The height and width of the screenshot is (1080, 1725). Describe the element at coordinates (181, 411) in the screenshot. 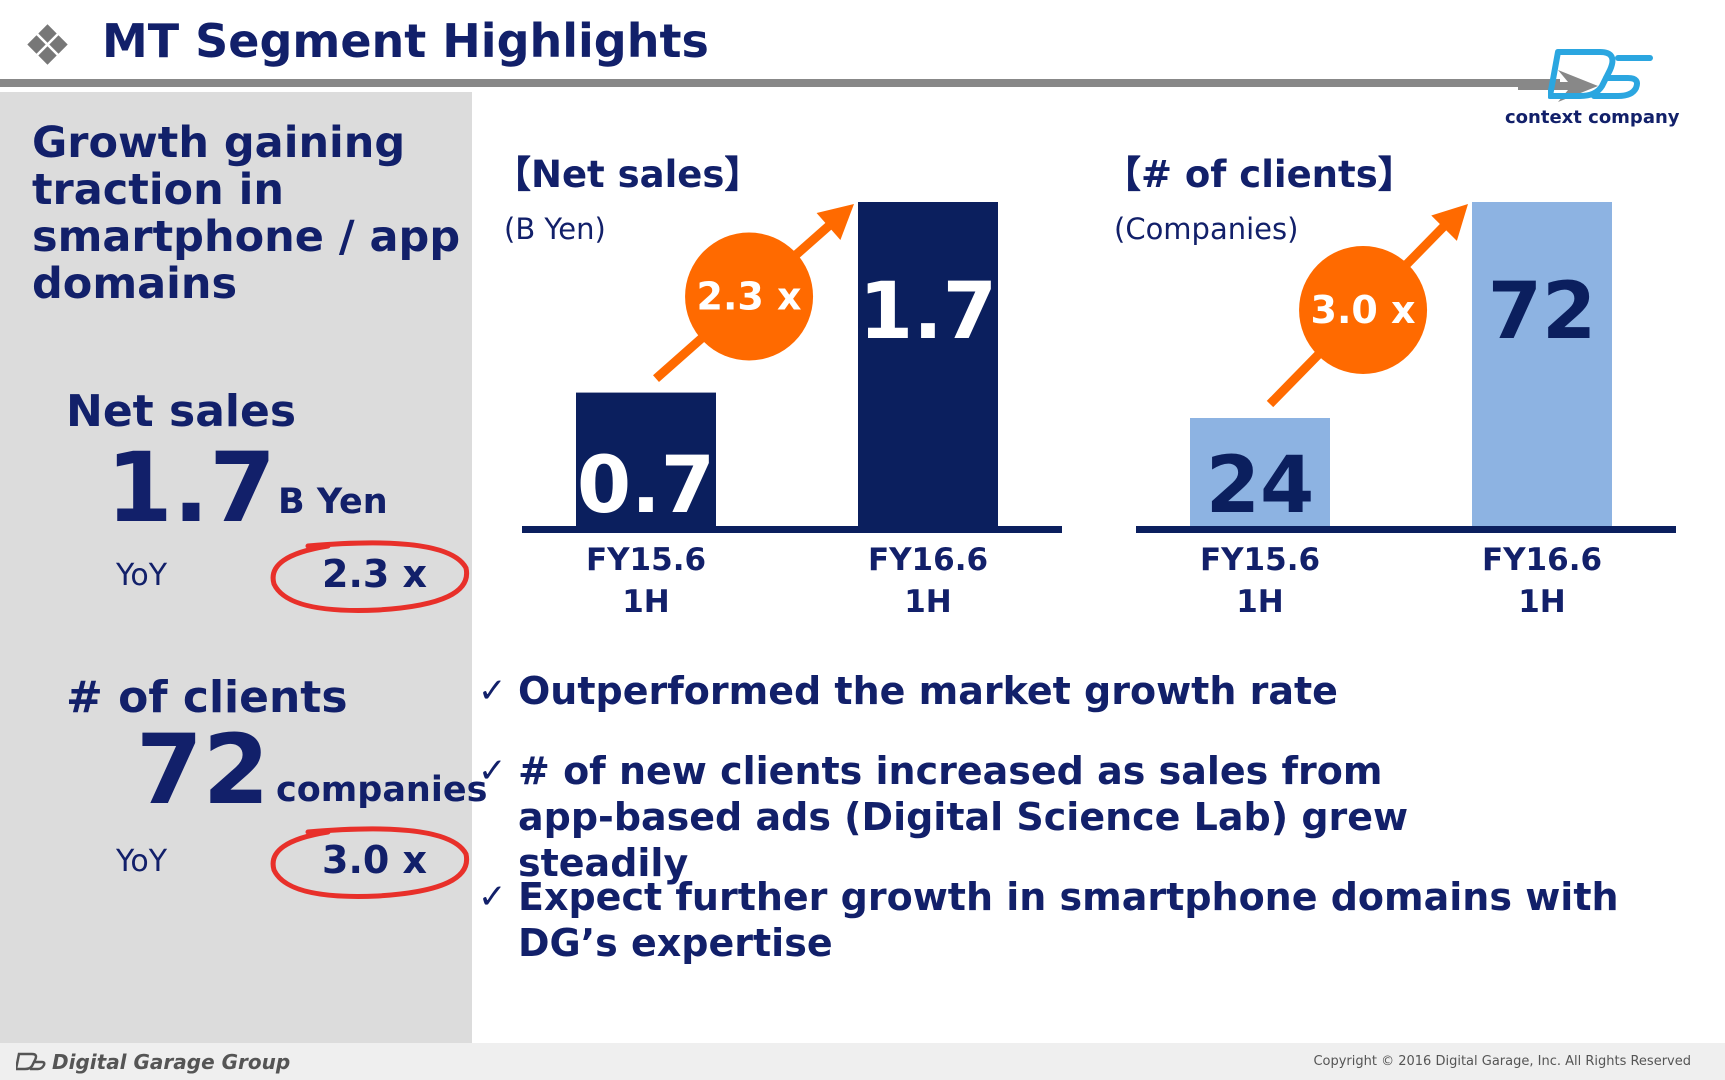

I see `net-sales-label: Net sales` at that location.